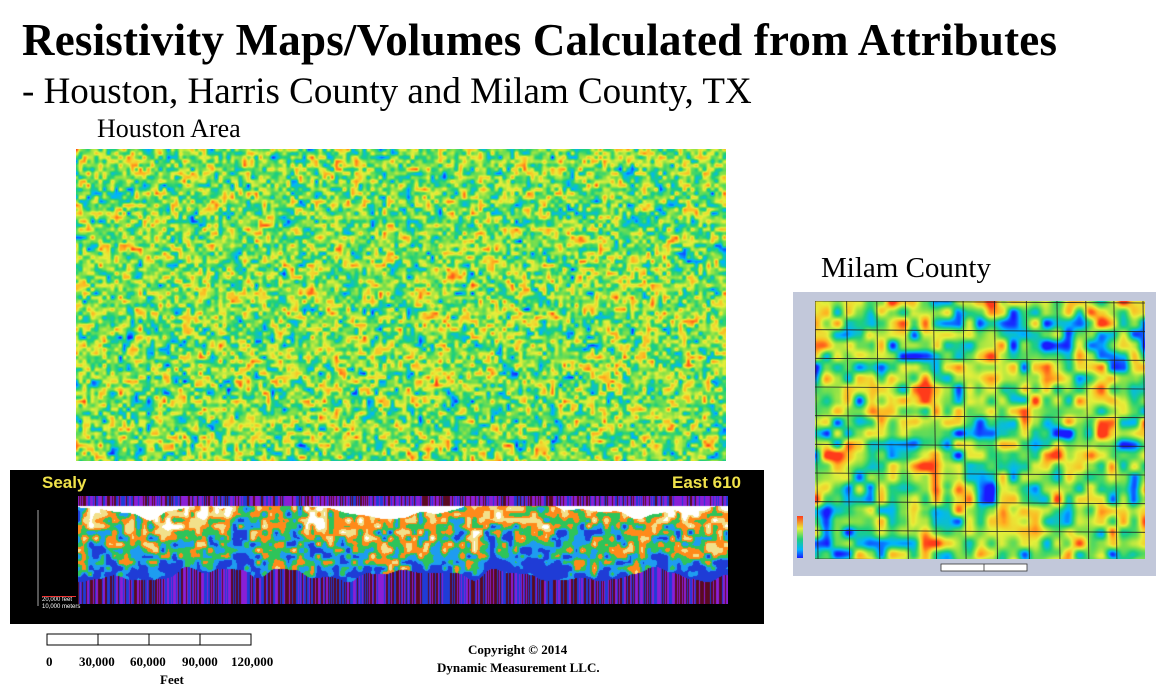 The image size is (1166, 700). Describe the element at coordinates (49, 661) in the screenshot. I see `scale-tick-0: 0` at that location.